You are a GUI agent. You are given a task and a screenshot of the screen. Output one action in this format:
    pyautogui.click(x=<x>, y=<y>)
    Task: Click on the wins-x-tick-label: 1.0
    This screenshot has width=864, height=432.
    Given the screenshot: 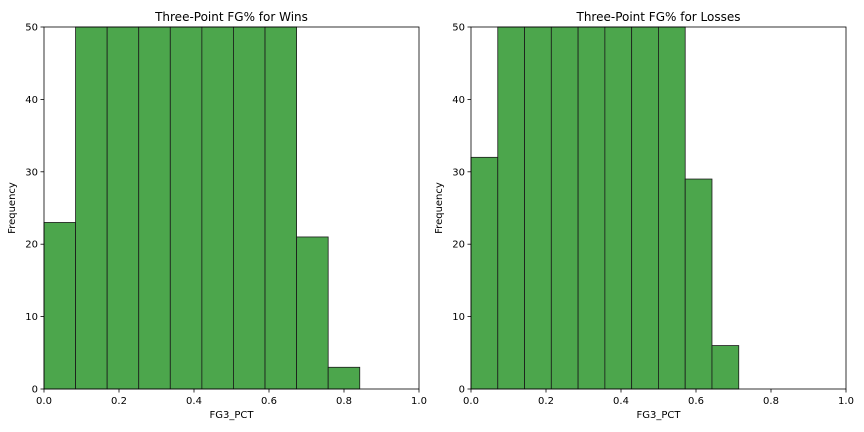 What is the action you would take?
    pyautogui.click(x=419, y=401)
    